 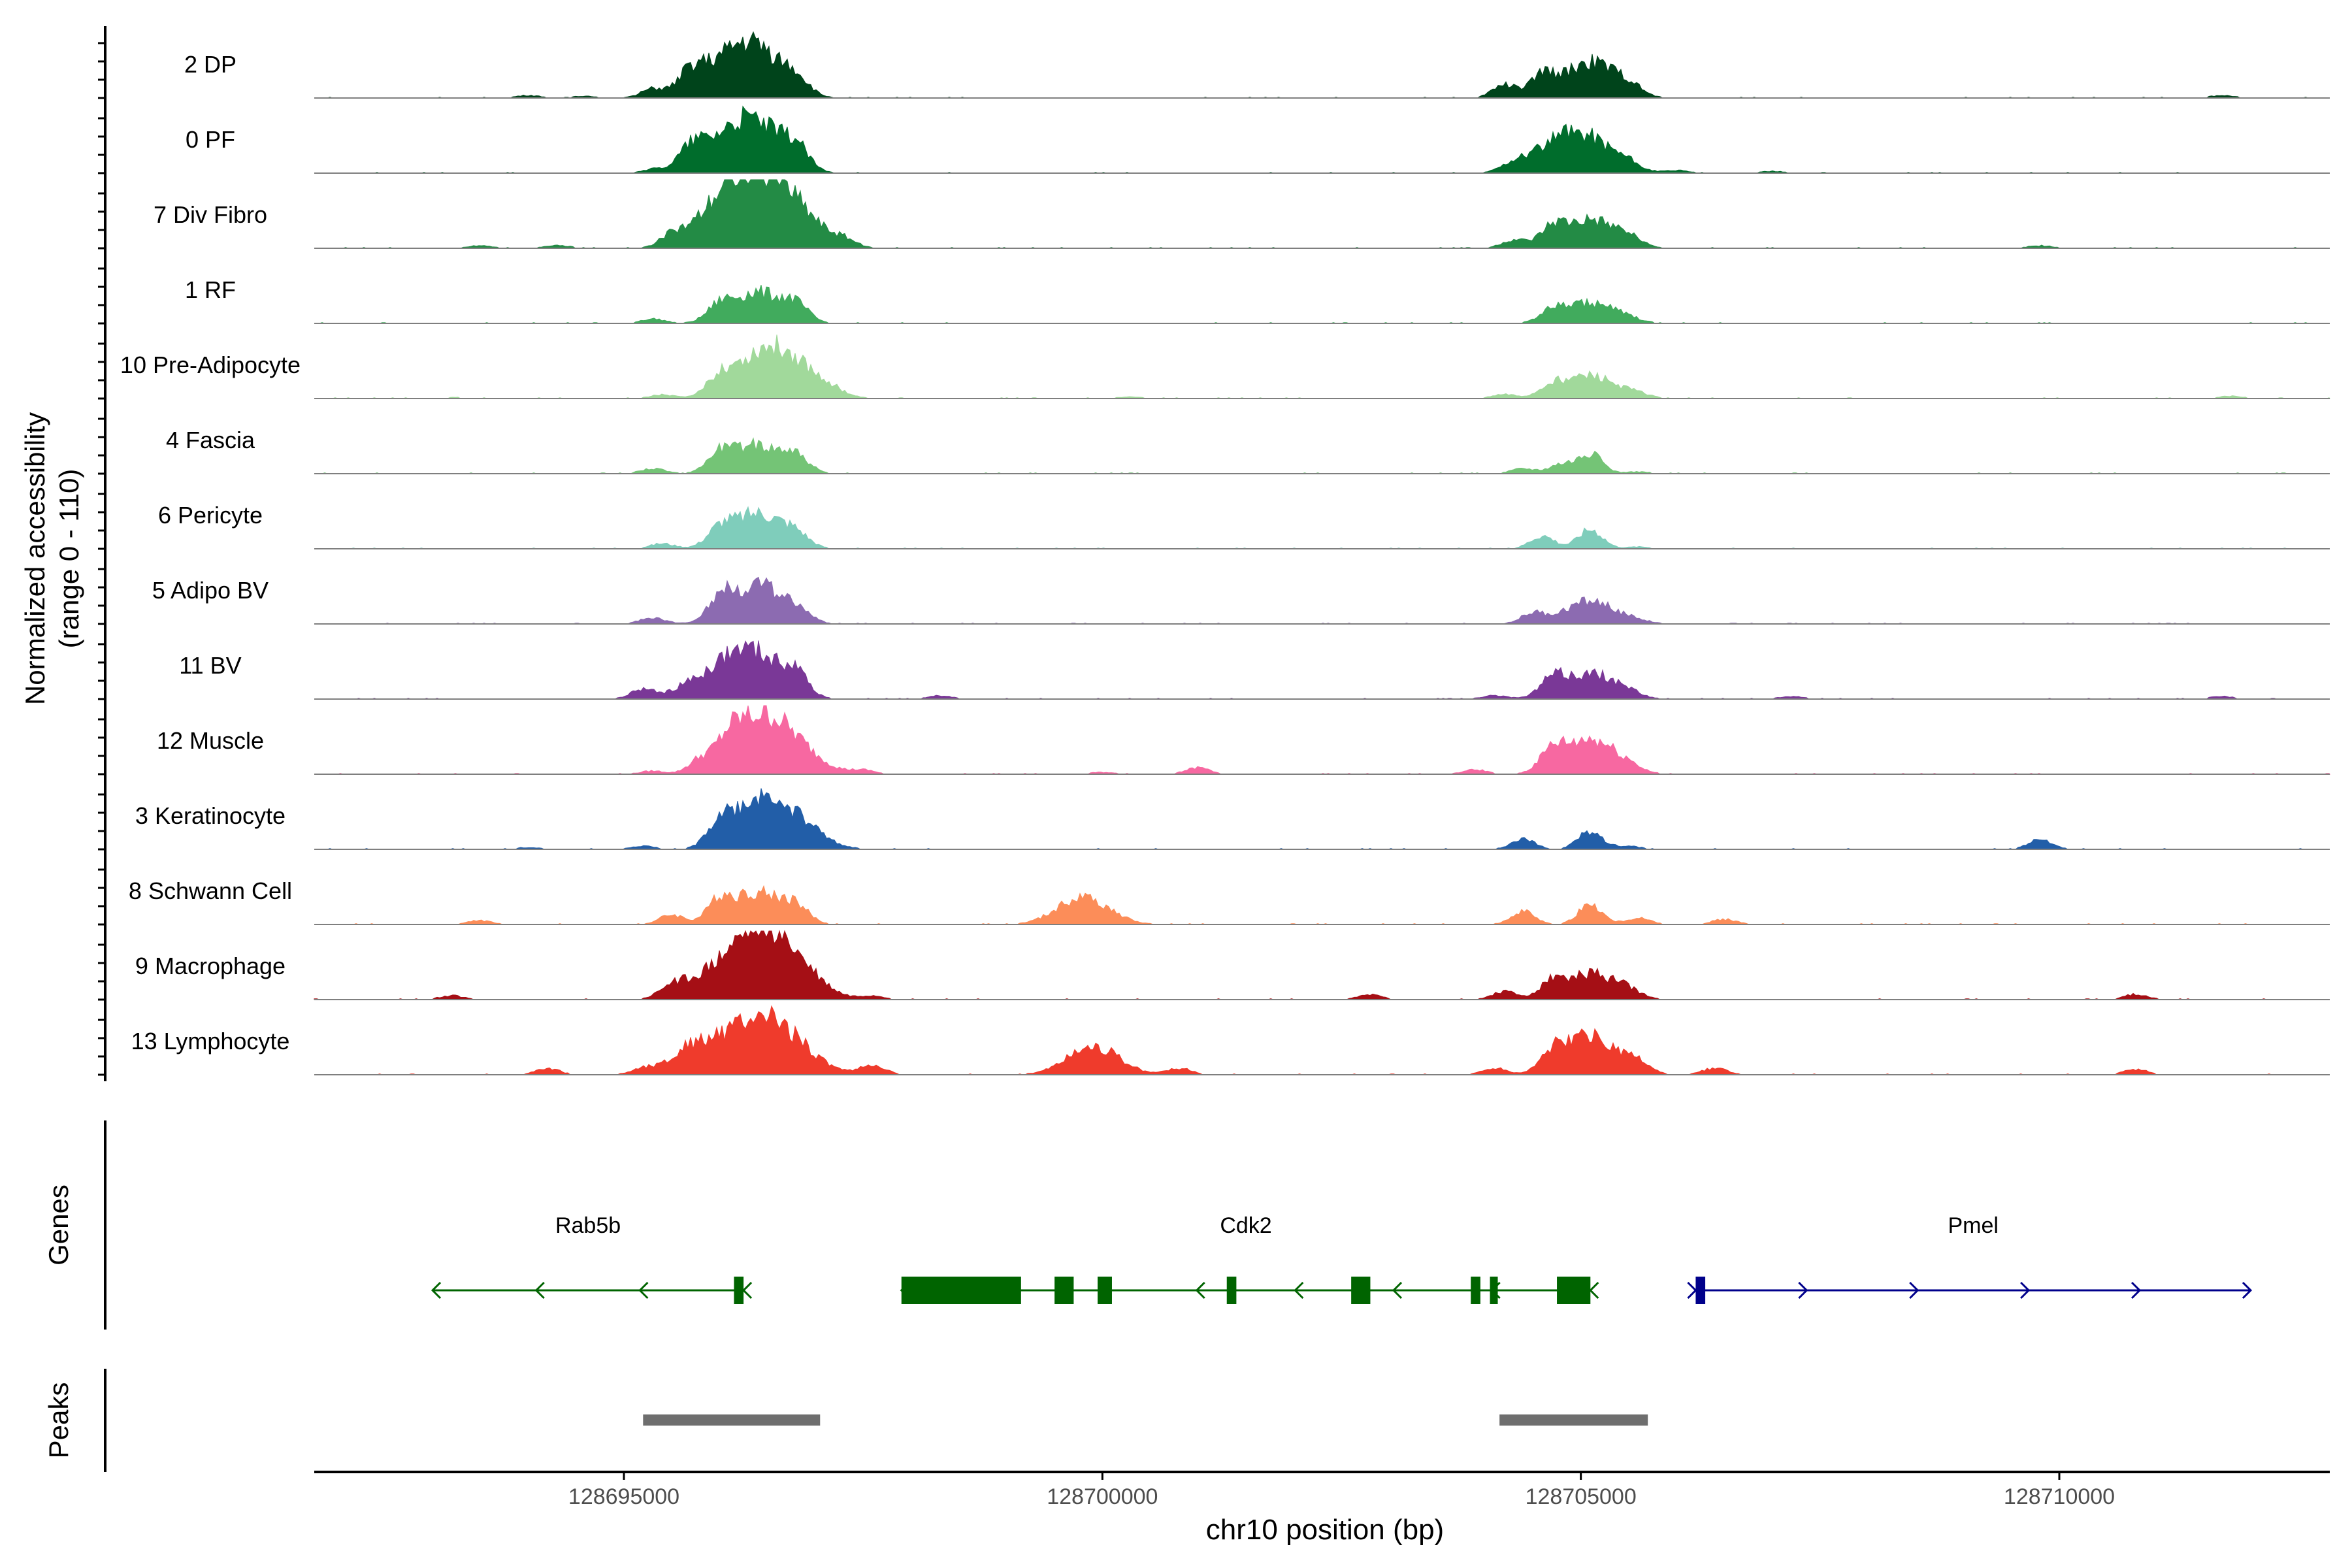 I want to click on track-11-bv: 11 BV, so click(x=1254, y=670).